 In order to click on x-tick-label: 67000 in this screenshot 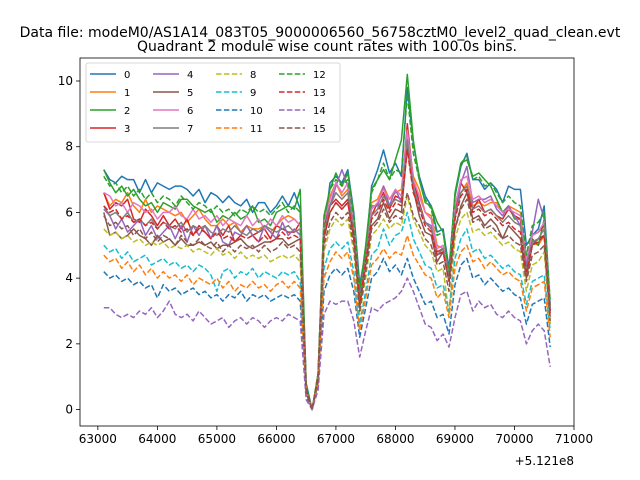, I will do `click(336, 439)`.